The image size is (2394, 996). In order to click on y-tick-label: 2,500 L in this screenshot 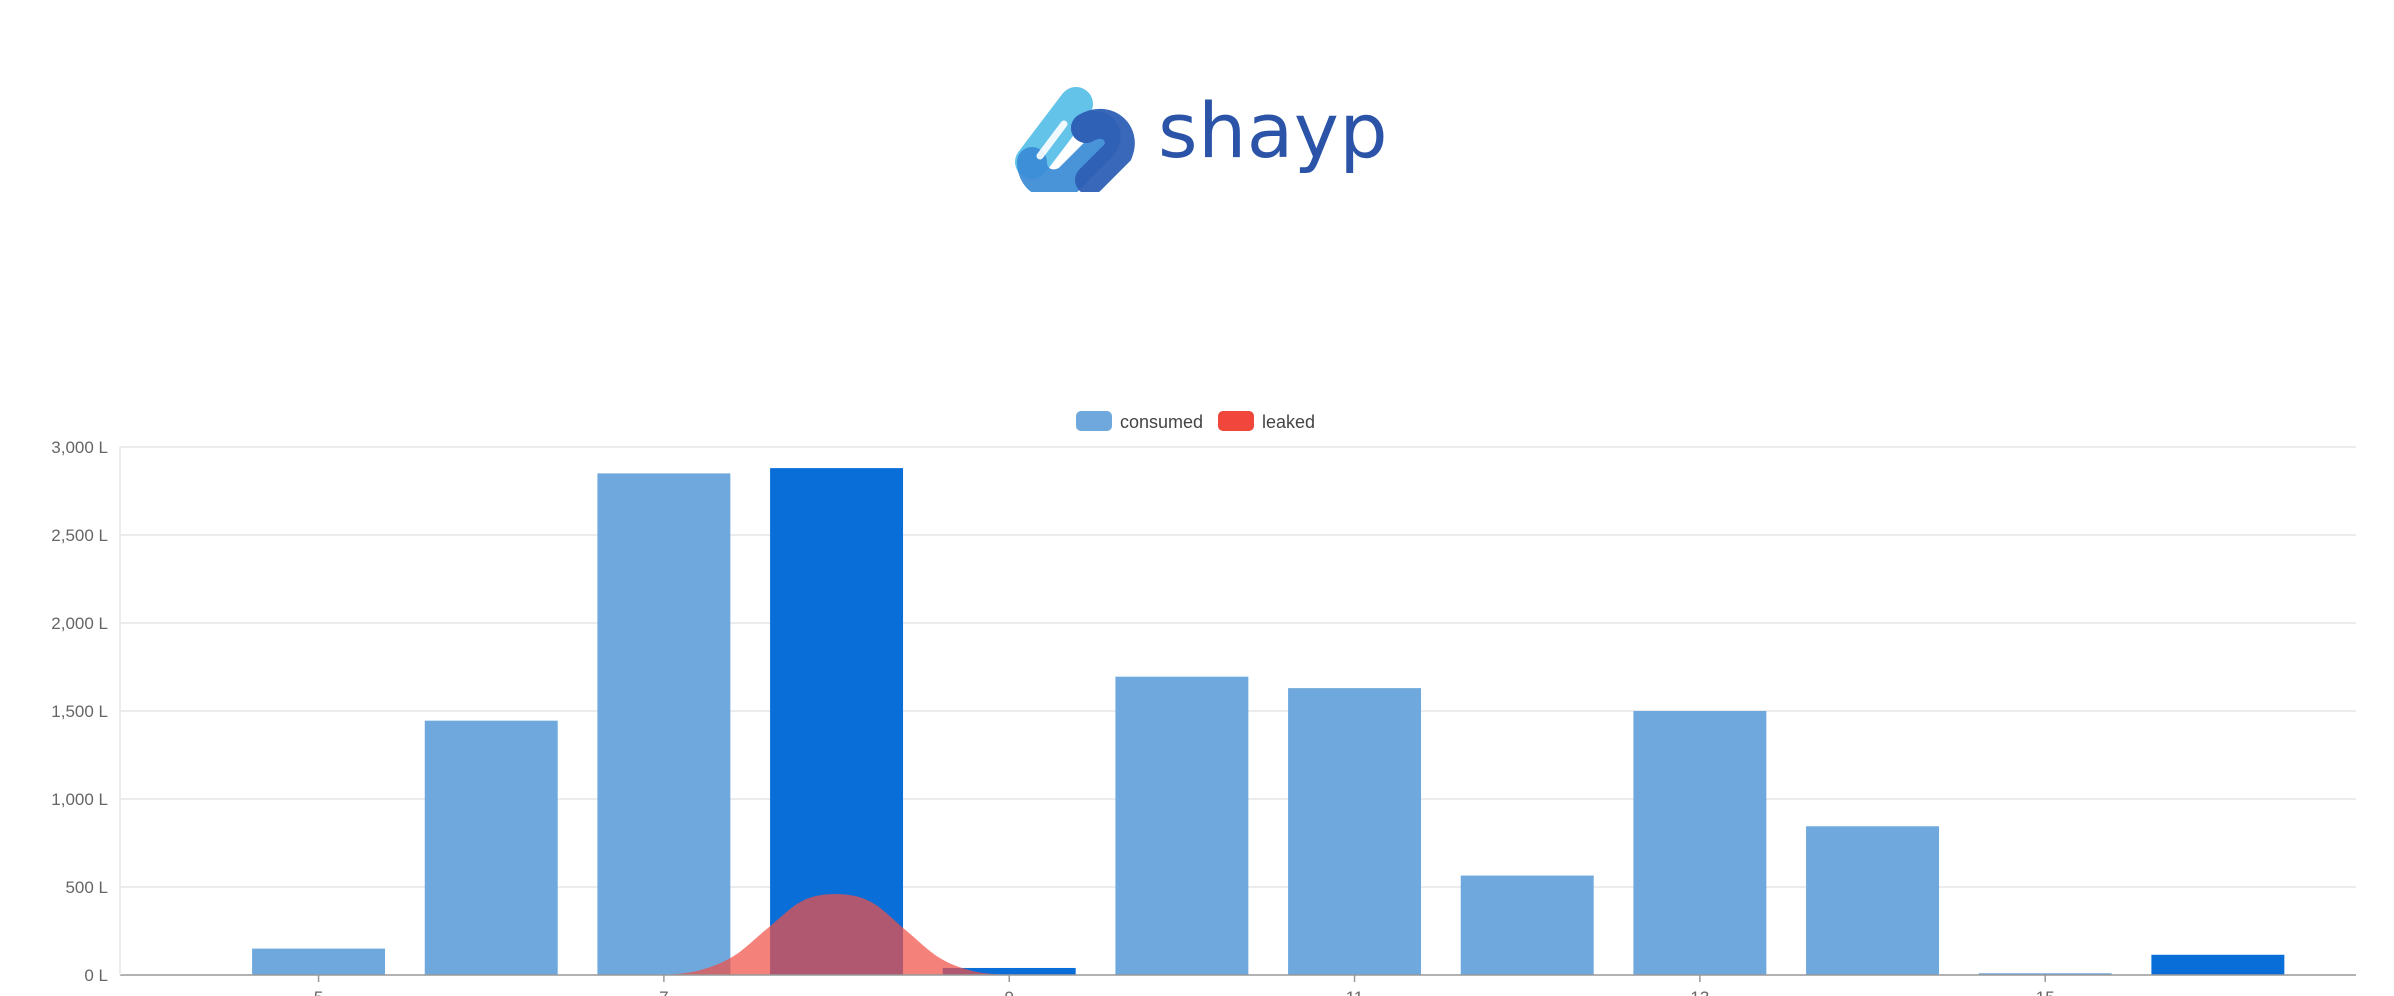, I will do `click(79, 535)`.